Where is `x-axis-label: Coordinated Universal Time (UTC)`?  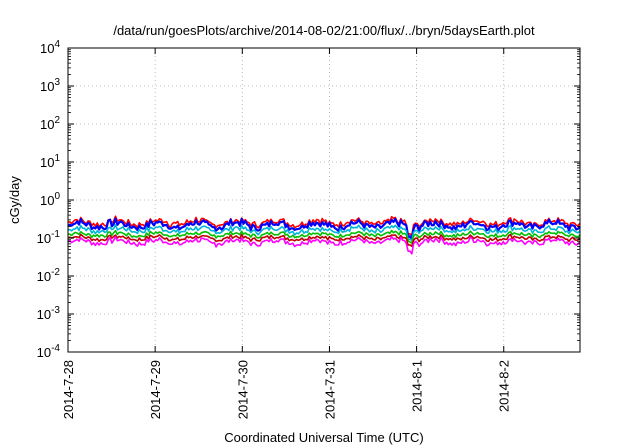
x-axis-label: Coordinated Universal Time (UTC) is located at coordinates (323, 437).